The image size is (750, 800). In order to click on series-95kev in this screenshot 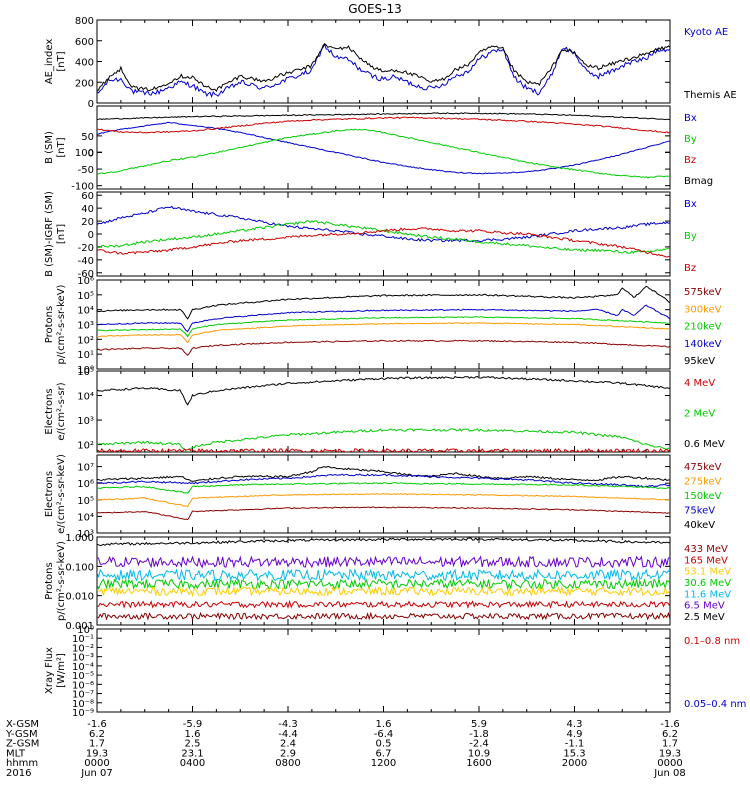, I will do `click(383, 302)`.